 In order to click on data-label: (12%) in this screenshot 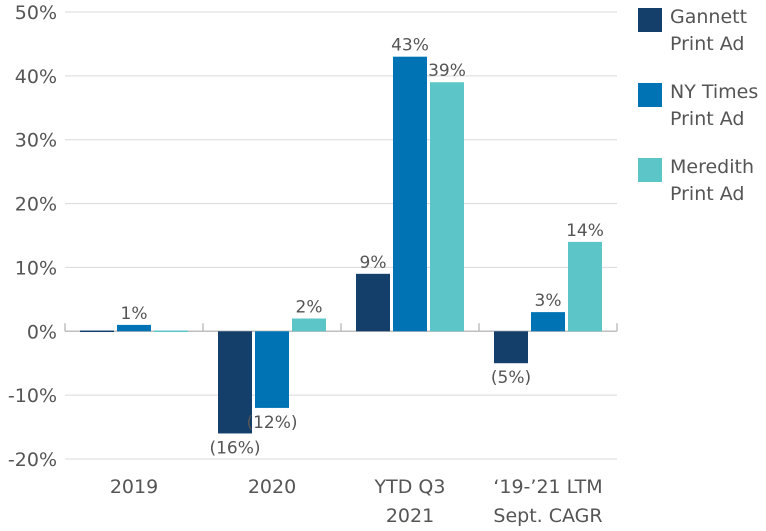, I will do `click(271, 423)`.